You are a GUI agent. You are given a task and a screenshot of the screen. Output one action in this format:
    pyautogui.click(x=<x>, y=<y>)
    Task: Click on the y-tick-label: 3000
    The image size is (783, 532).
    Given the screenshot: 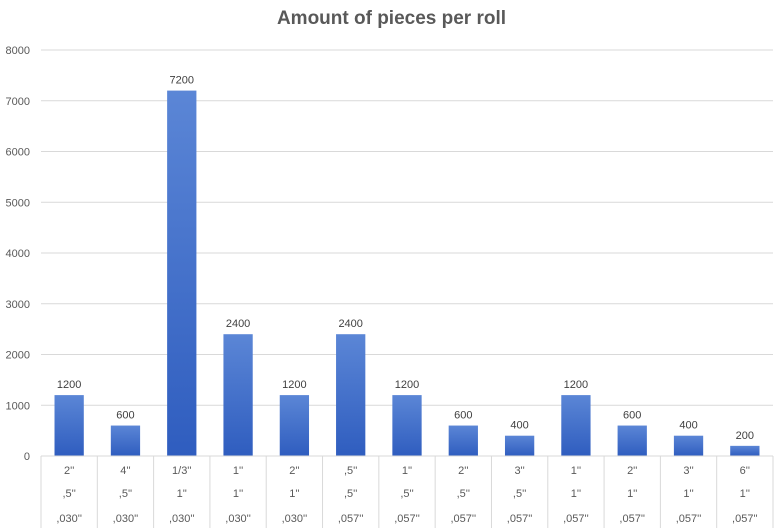 What is the action you would take?
    pyautogui.click(x=18, y=305)
    